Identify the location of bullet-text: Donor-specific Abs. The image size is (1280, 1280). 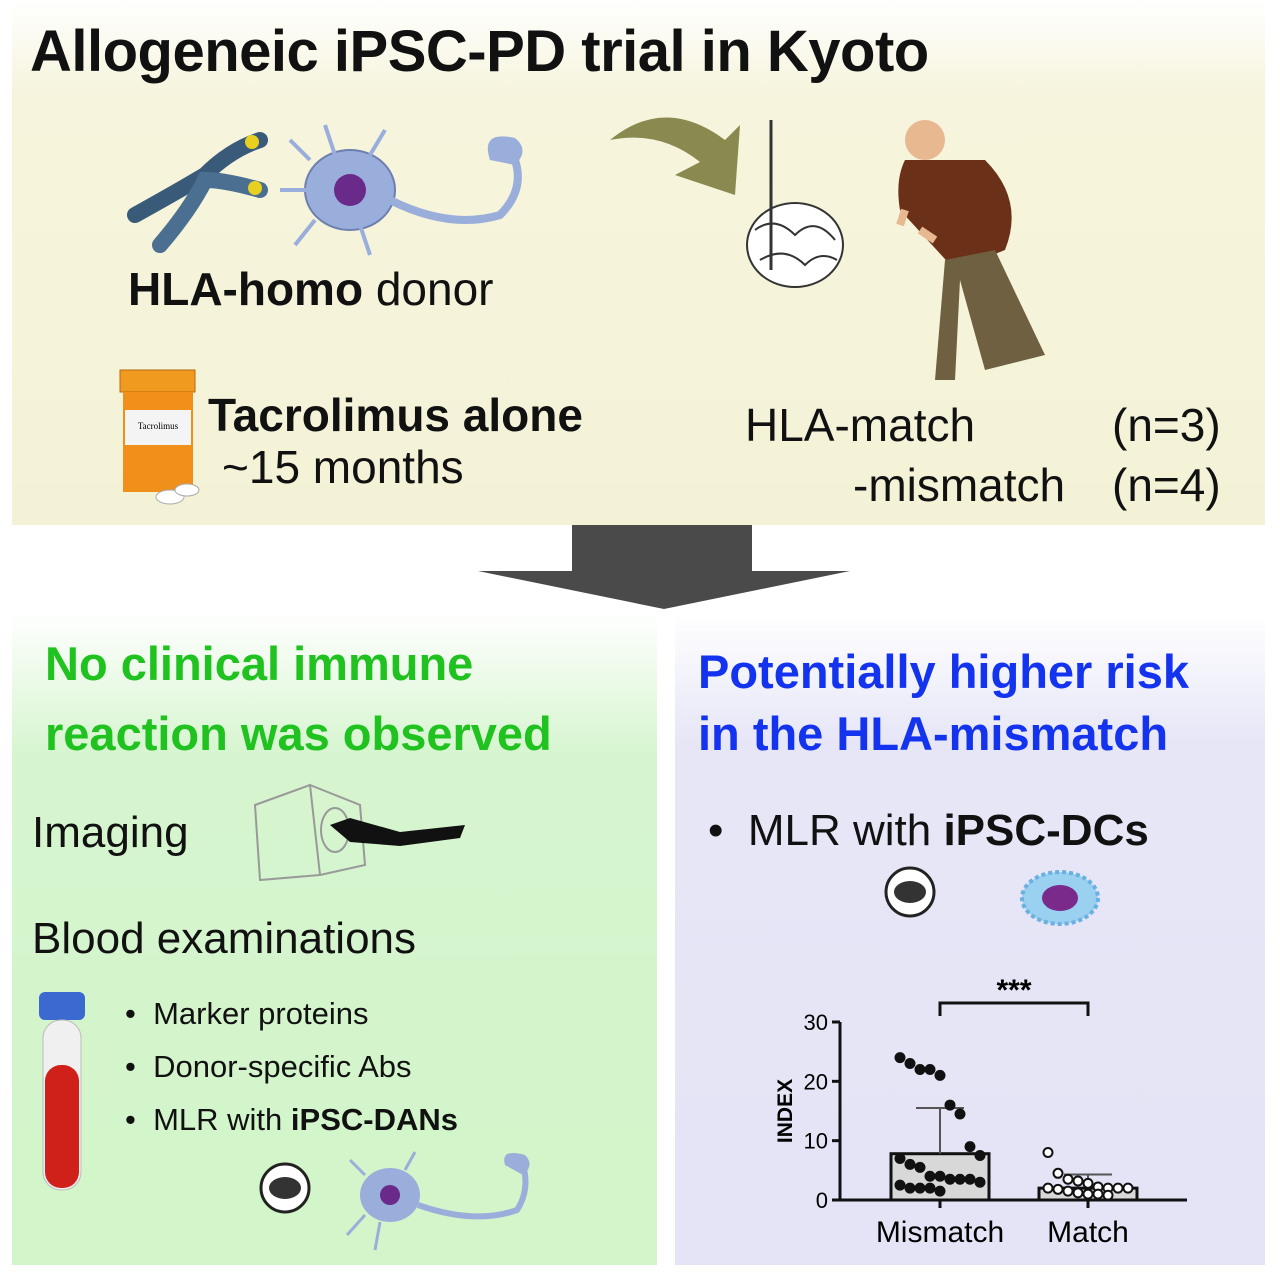
(282, 1066).